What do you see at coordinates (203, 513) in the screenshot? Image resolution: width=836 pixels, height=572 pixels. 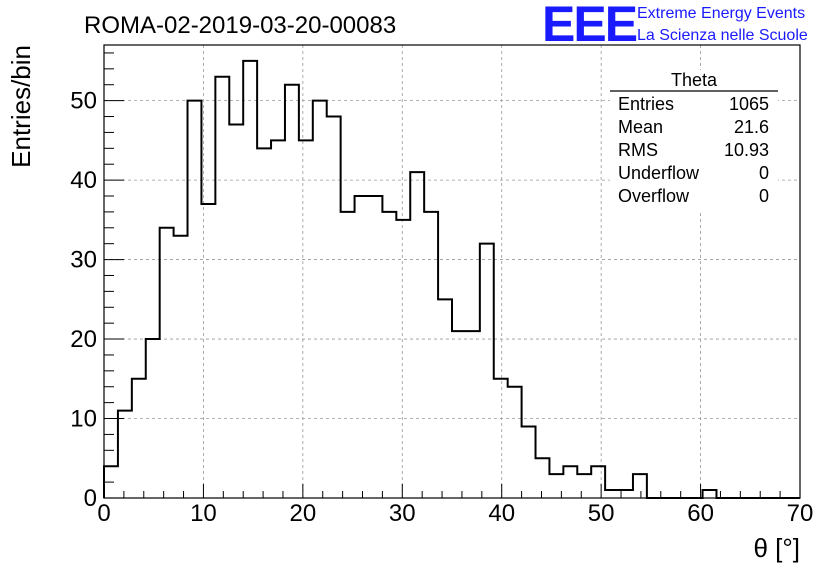 I see `x-tick-label: 10` at bounding box center [203, 513].